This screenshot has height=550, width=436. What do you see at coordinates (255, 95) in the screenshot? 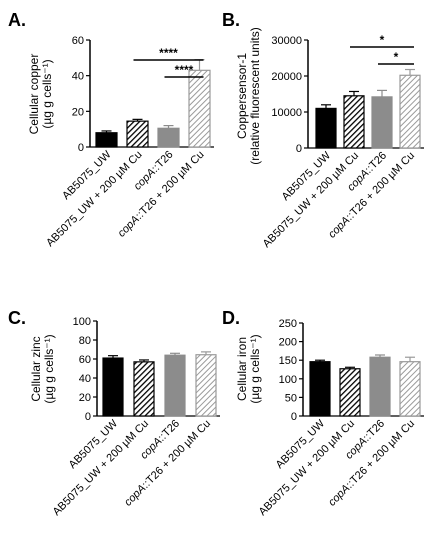
I see `y-axis-unit-label: (relative fluorescent units)` at bounding box center [255, 95].